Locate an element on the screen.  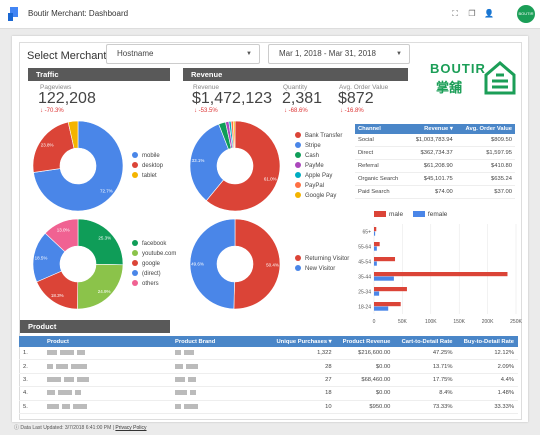
table-row: 1. 1,322 $216,600.00 47.25% 12.12% is located at coordinates (268, 354).